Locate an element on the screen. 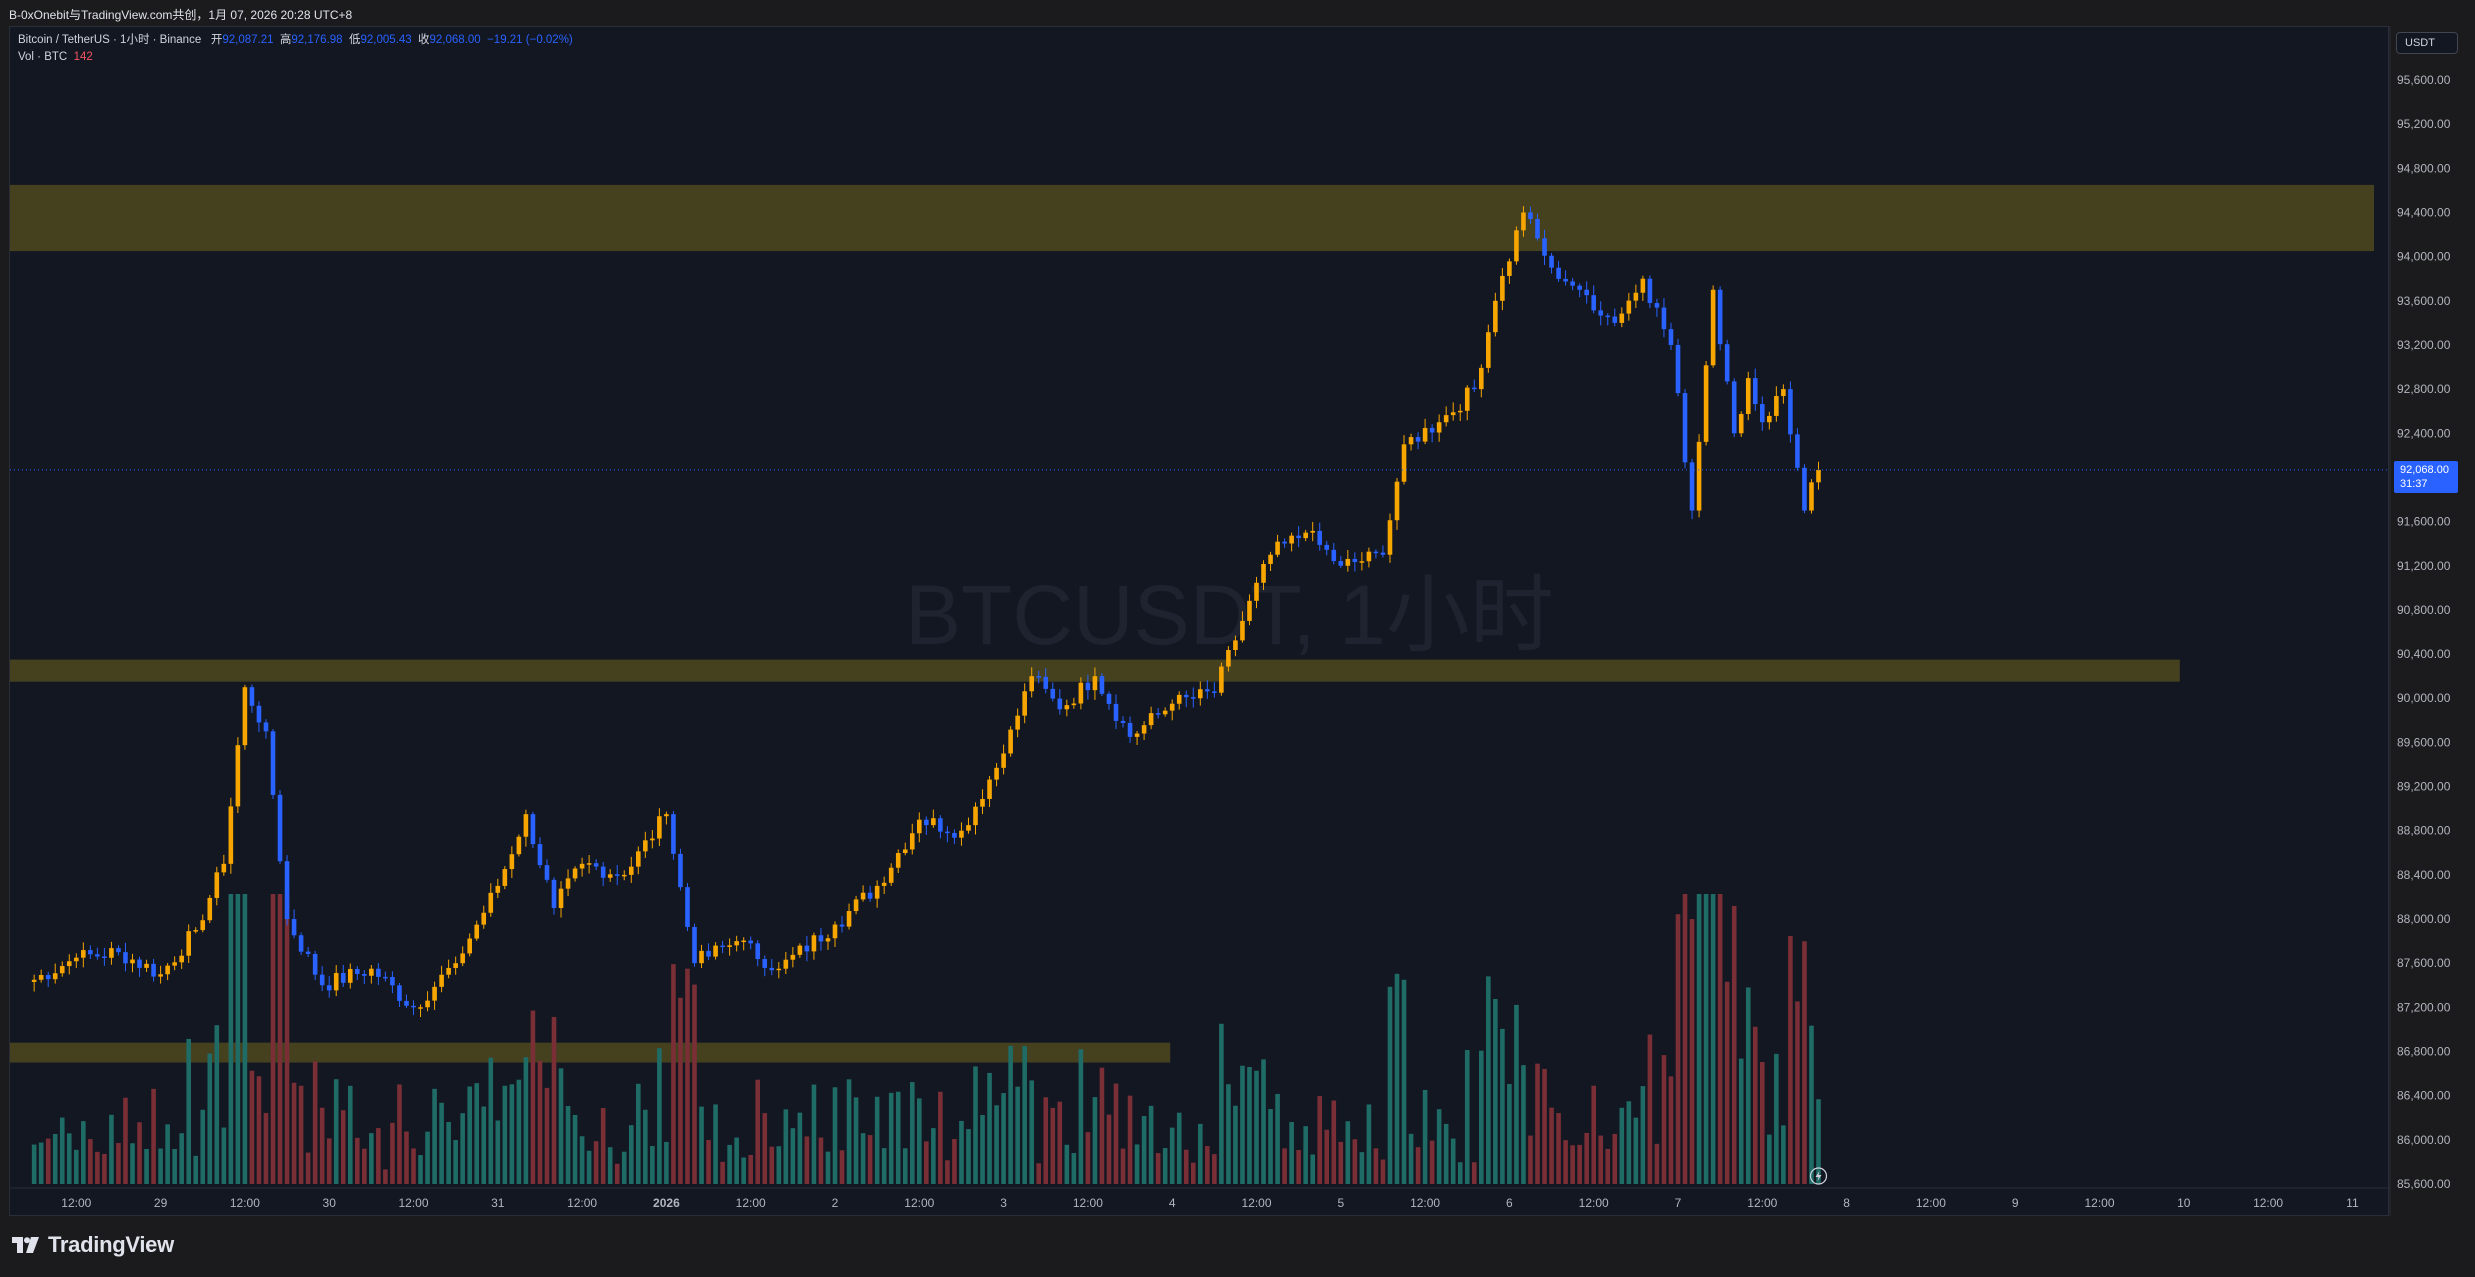 Image resolution: width=2475 pixels, height=1277 pixels. price-tick-label: 94,800.00 is located at coordinates (2424, 168).